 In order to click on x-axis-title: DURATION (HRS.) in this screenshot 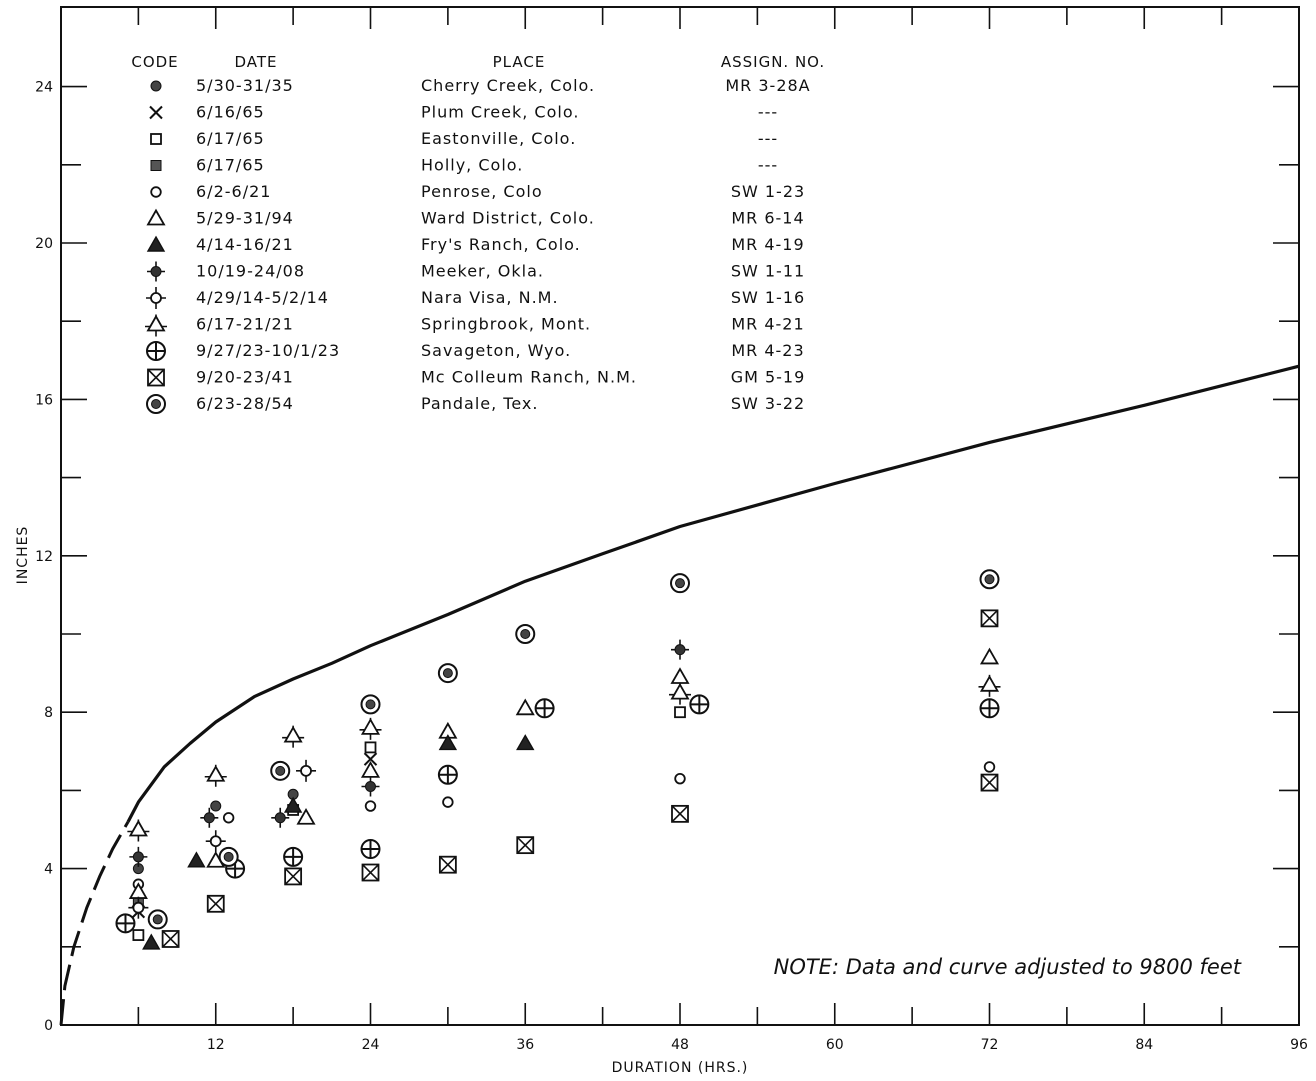, I will do `click(680, 1068)`.